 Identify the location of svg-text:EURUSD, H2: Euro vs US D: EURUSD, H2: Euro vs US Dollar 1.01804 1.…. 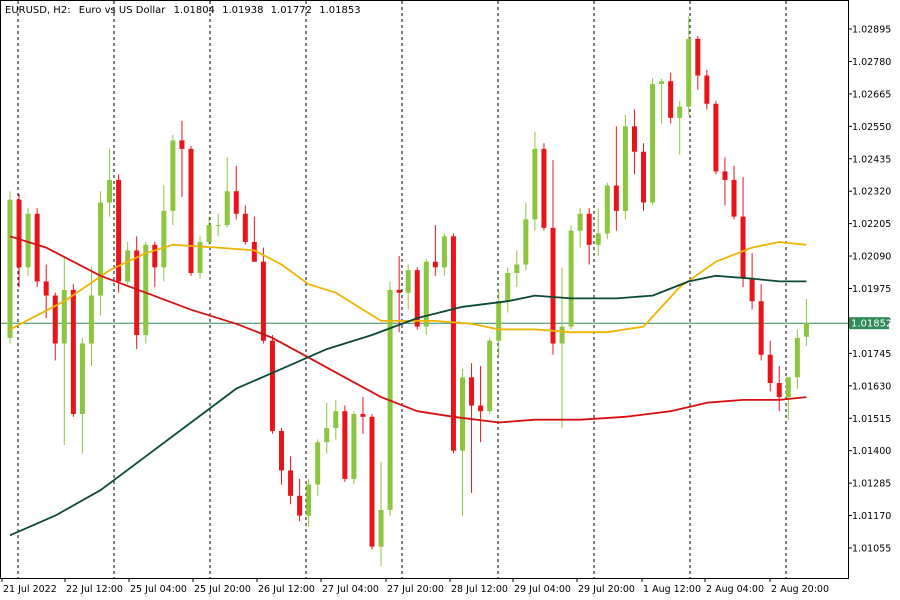
(183, 10).